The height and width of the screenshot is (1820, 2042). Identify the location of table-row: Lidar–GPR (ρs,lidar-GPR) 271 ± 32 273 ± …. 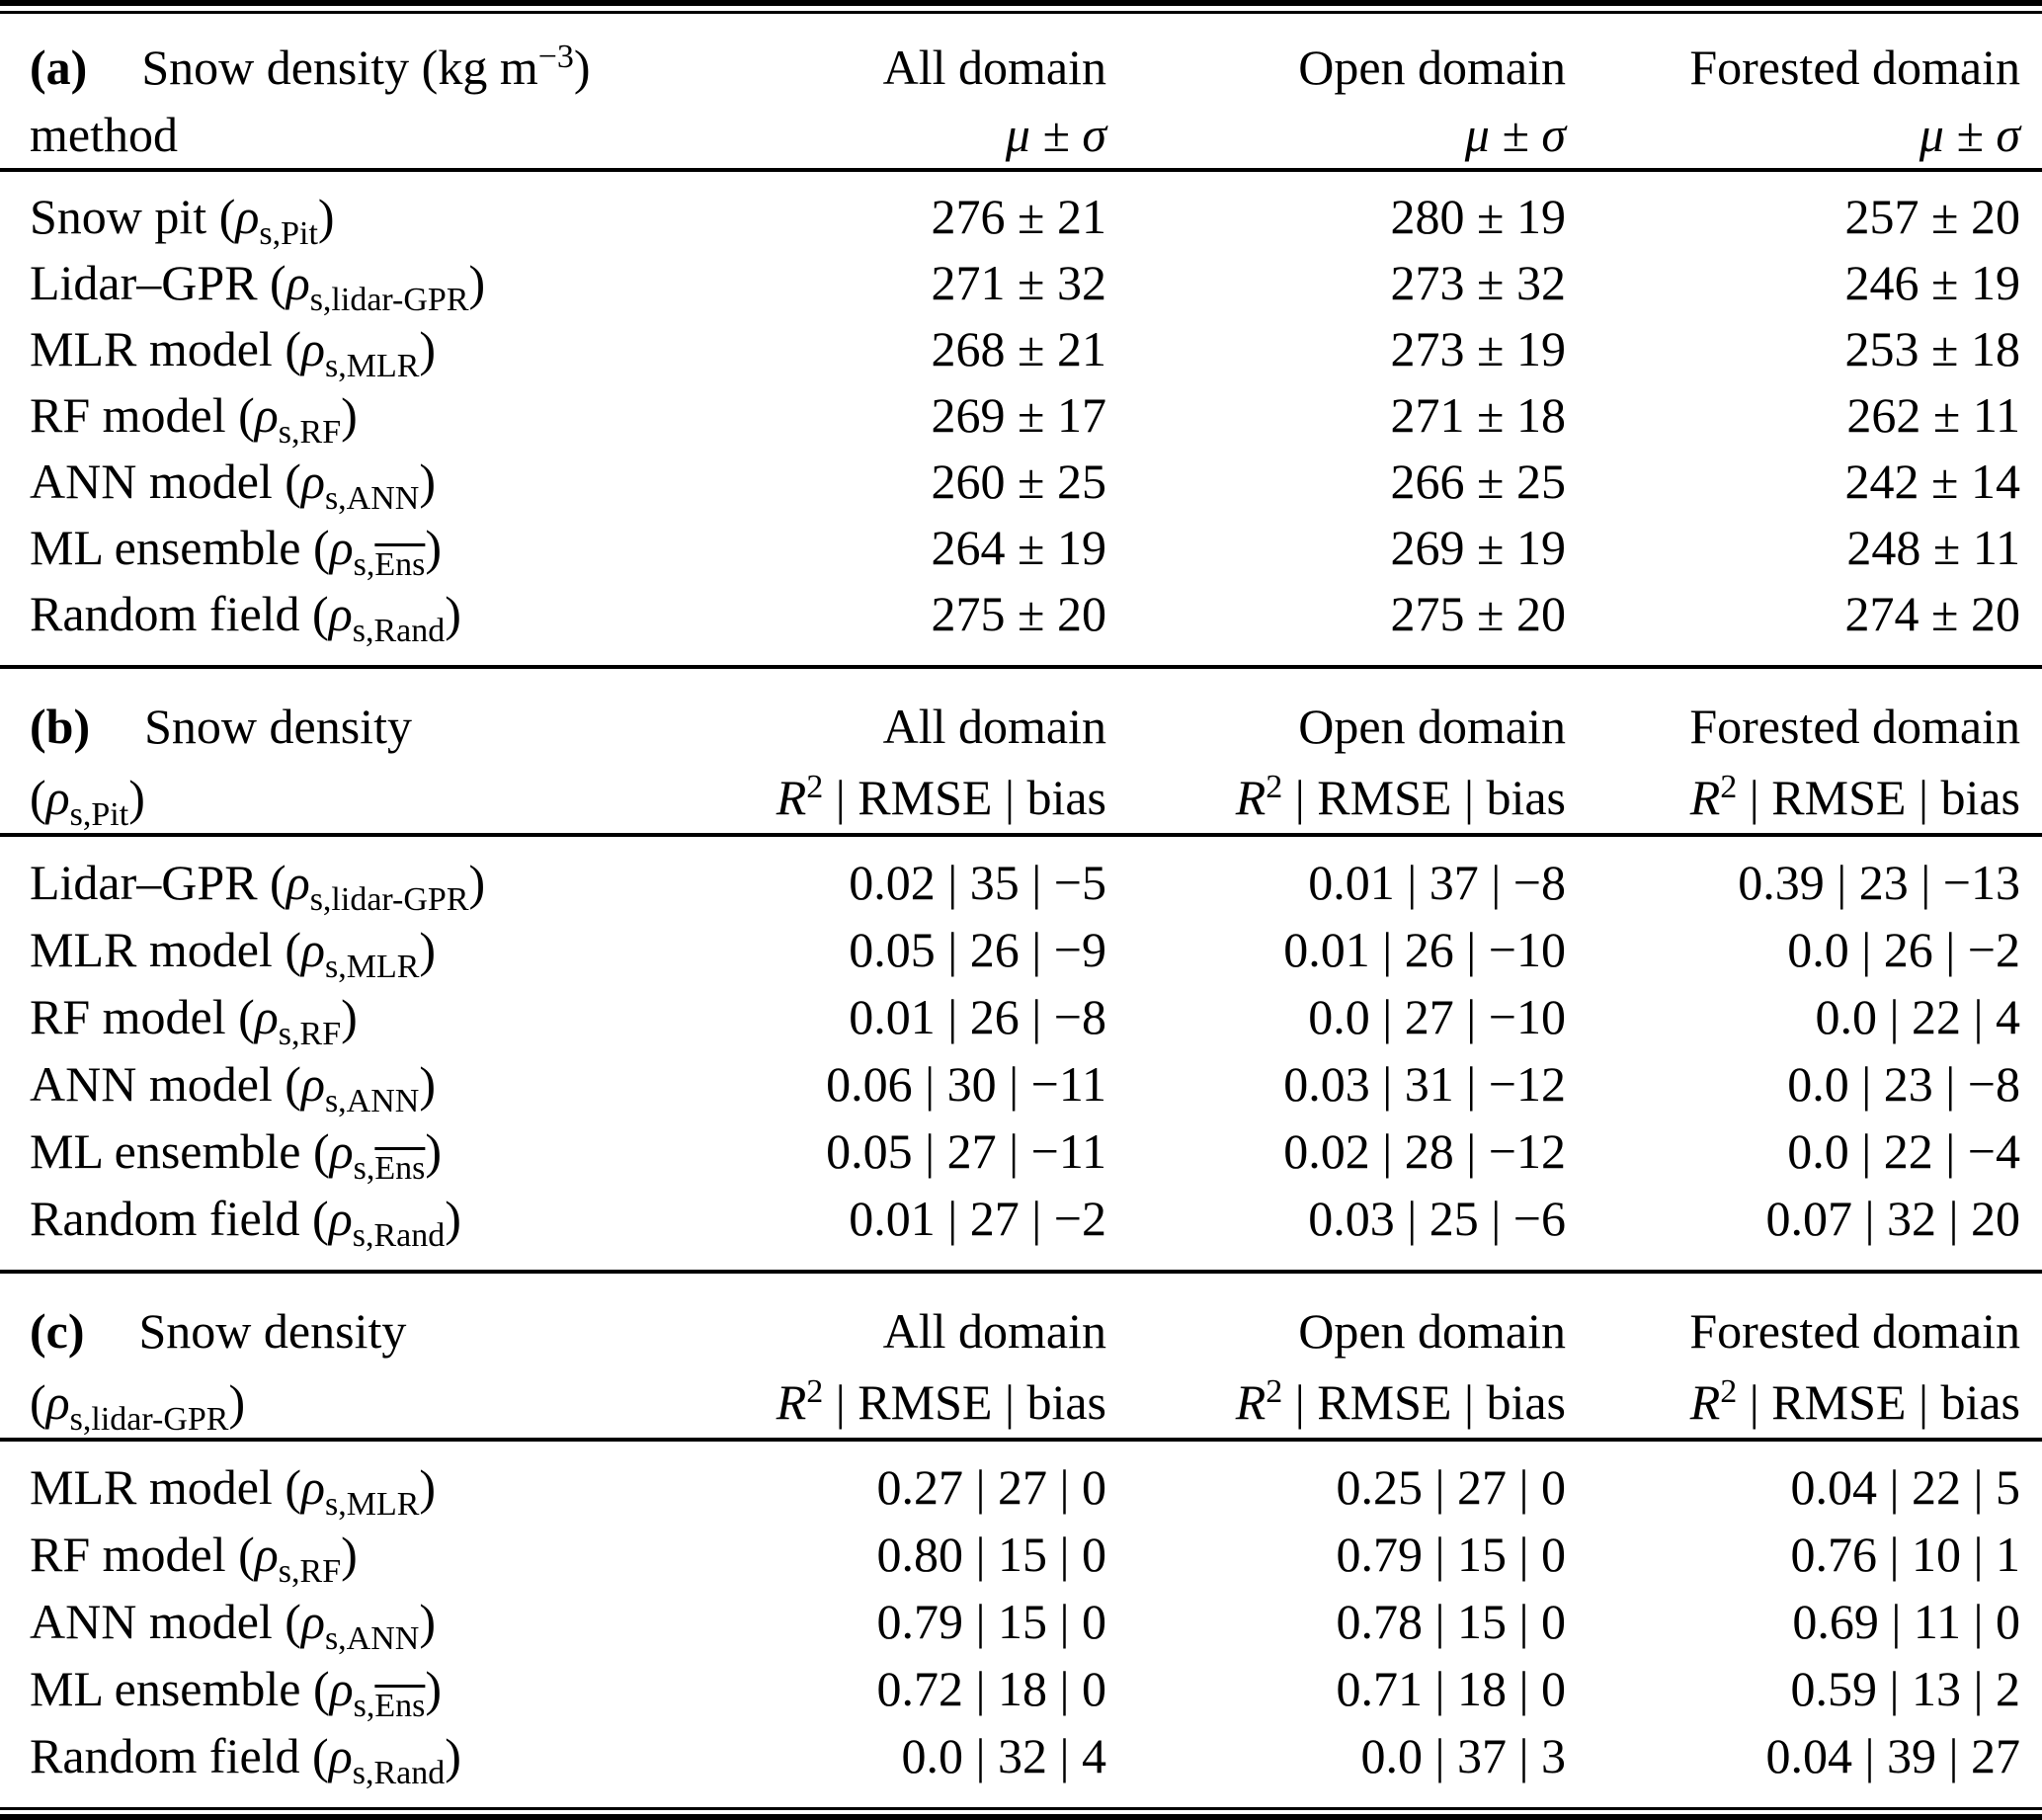
(1025, 283).